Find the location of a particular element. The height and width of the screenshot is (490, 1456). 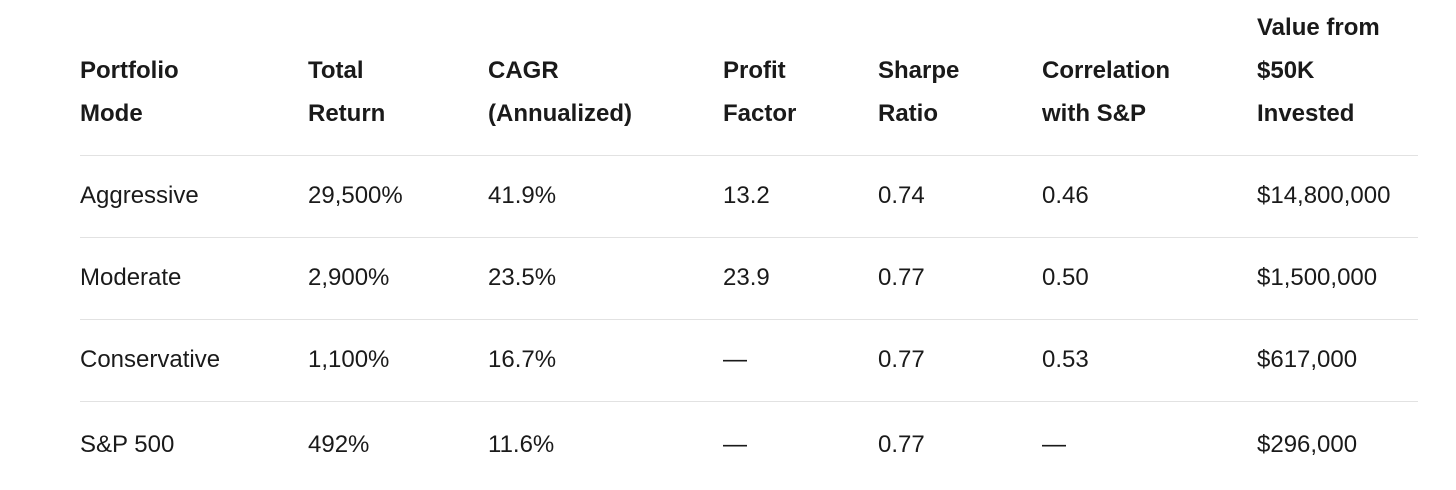

cell-portfolio-mode: Conservative is located at coordinates (150, 360).